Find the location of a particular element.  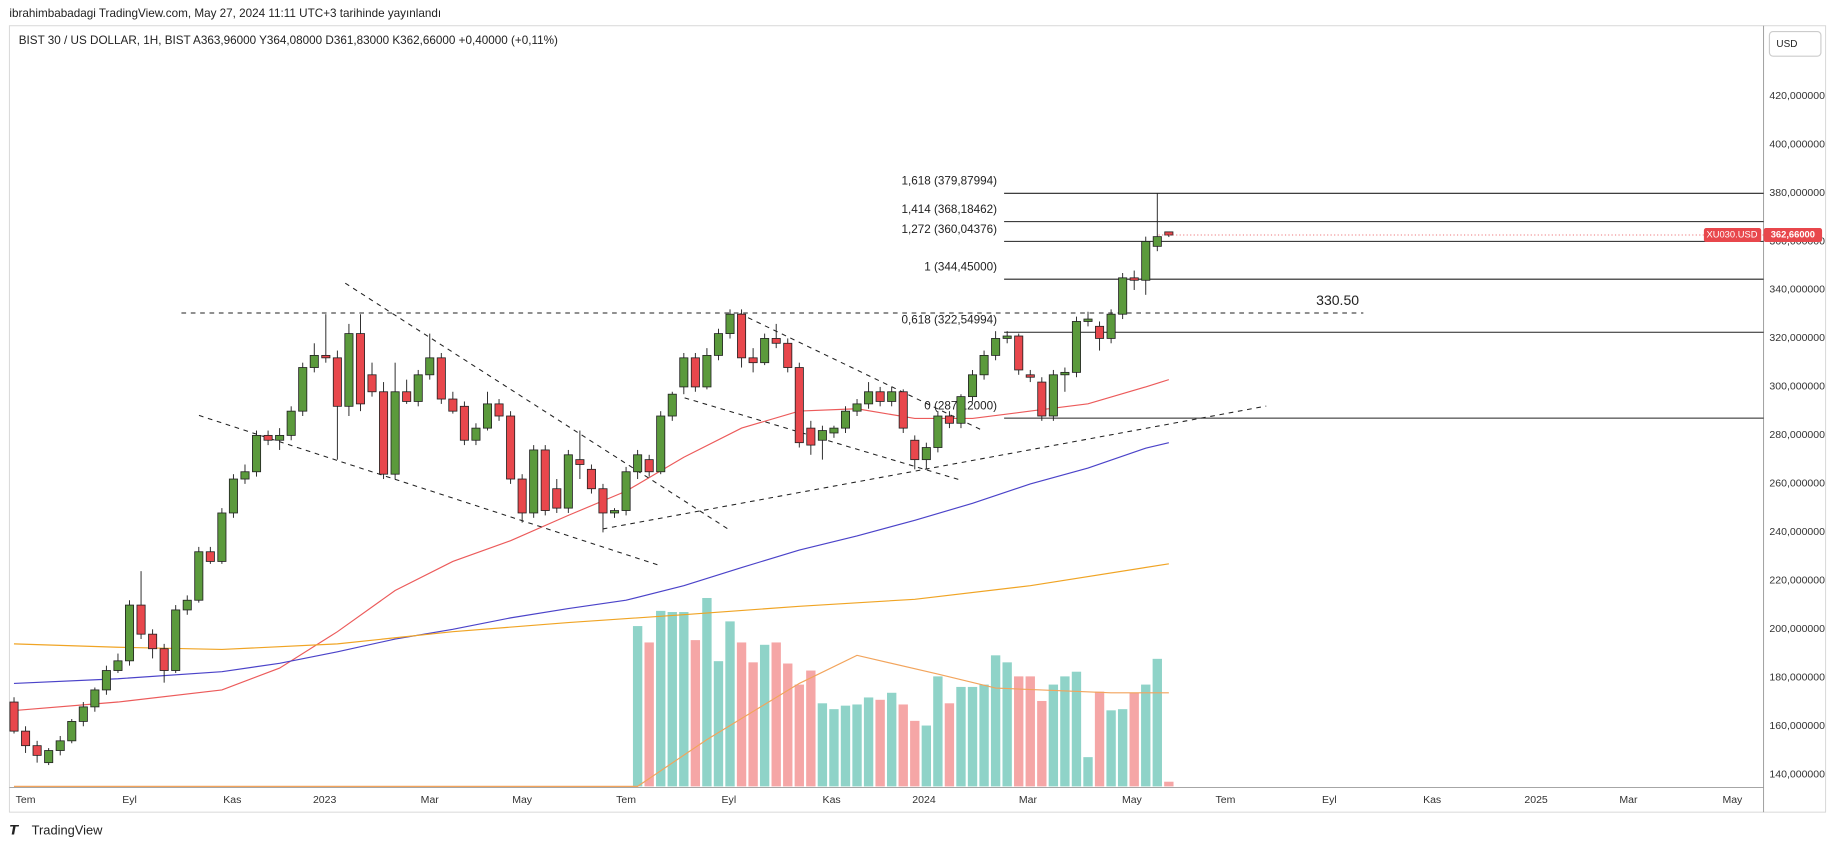

currency-box is located at coordinates (1795, 44).